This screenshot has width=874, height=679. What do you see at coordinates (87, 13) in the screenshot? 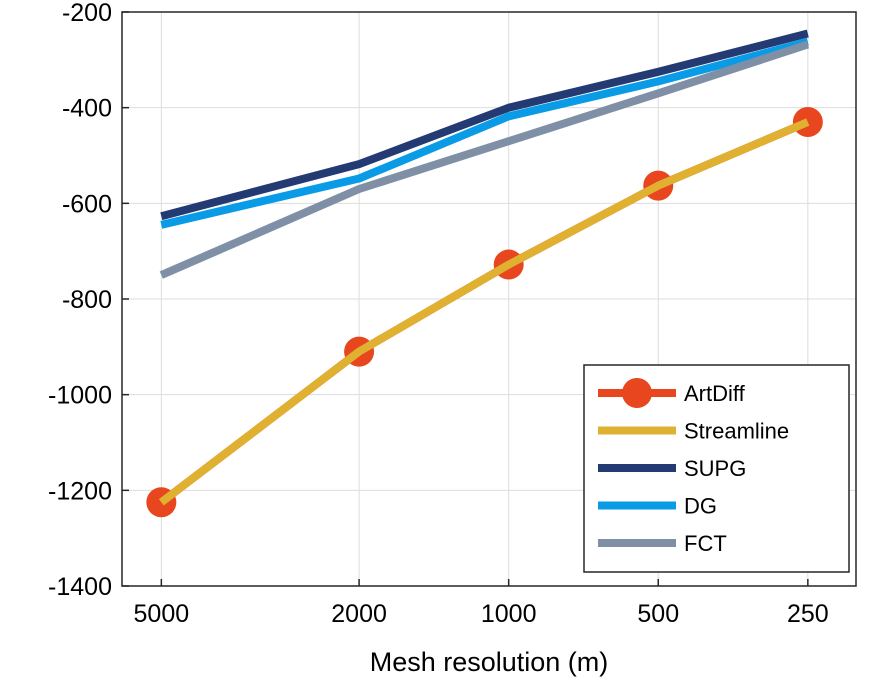
I see `y-tick-label: -200` at bounding box center [87, 13].